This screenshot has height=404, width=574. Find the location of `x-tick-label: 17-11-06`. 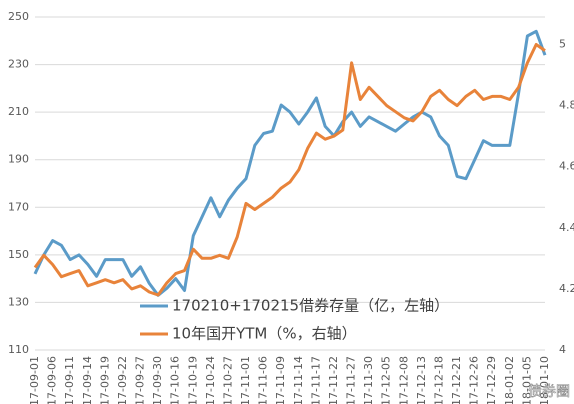

x-tick-label: 17-11-06 is located at coordinates (263, 380).